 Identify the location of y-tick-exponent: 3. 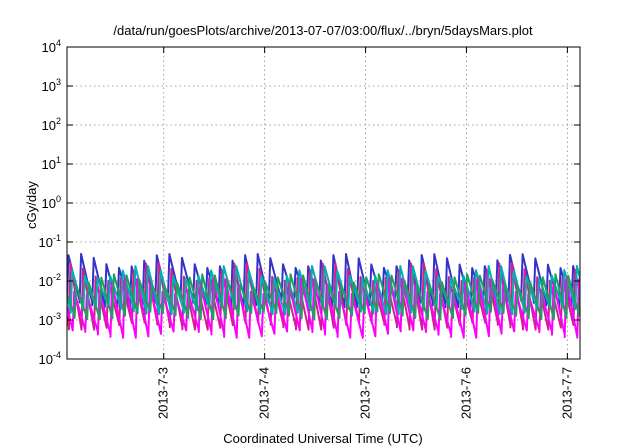
(58, 82).